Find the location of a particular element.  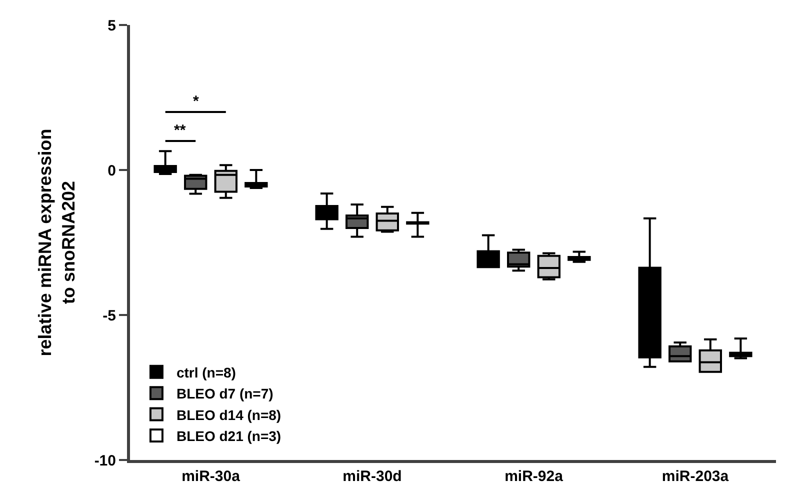

y-tick-label: -10 is located at coordinates (105, 461).